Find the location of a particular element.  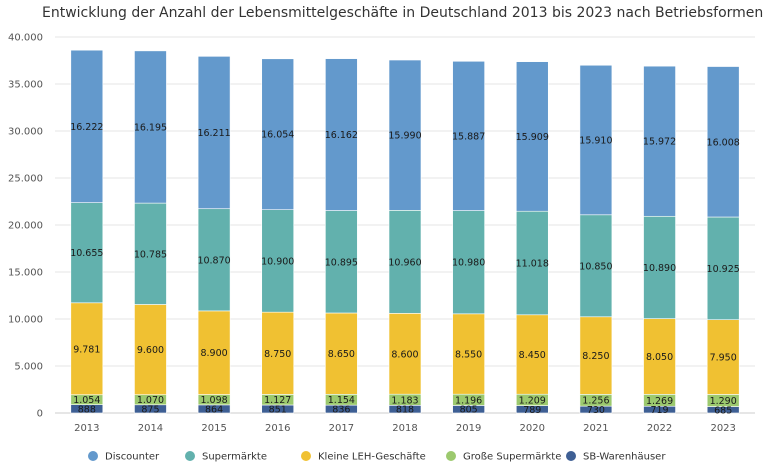

bar-data-label: 851 is located at coordinates (278, 410).